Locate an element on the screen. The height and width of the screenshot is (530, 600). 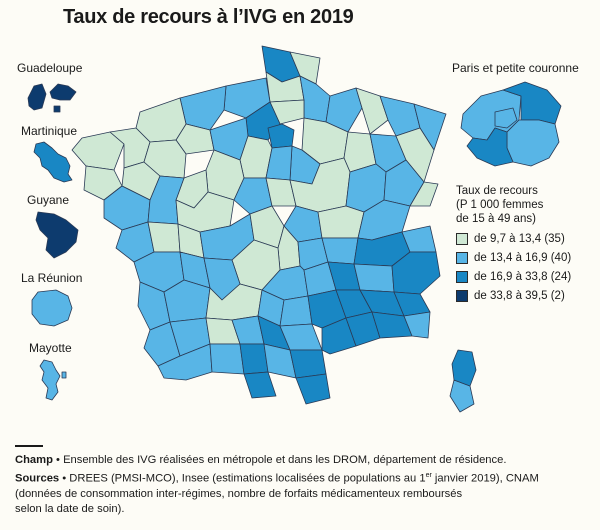
reunion-shape is located at coordinates (52, 308).